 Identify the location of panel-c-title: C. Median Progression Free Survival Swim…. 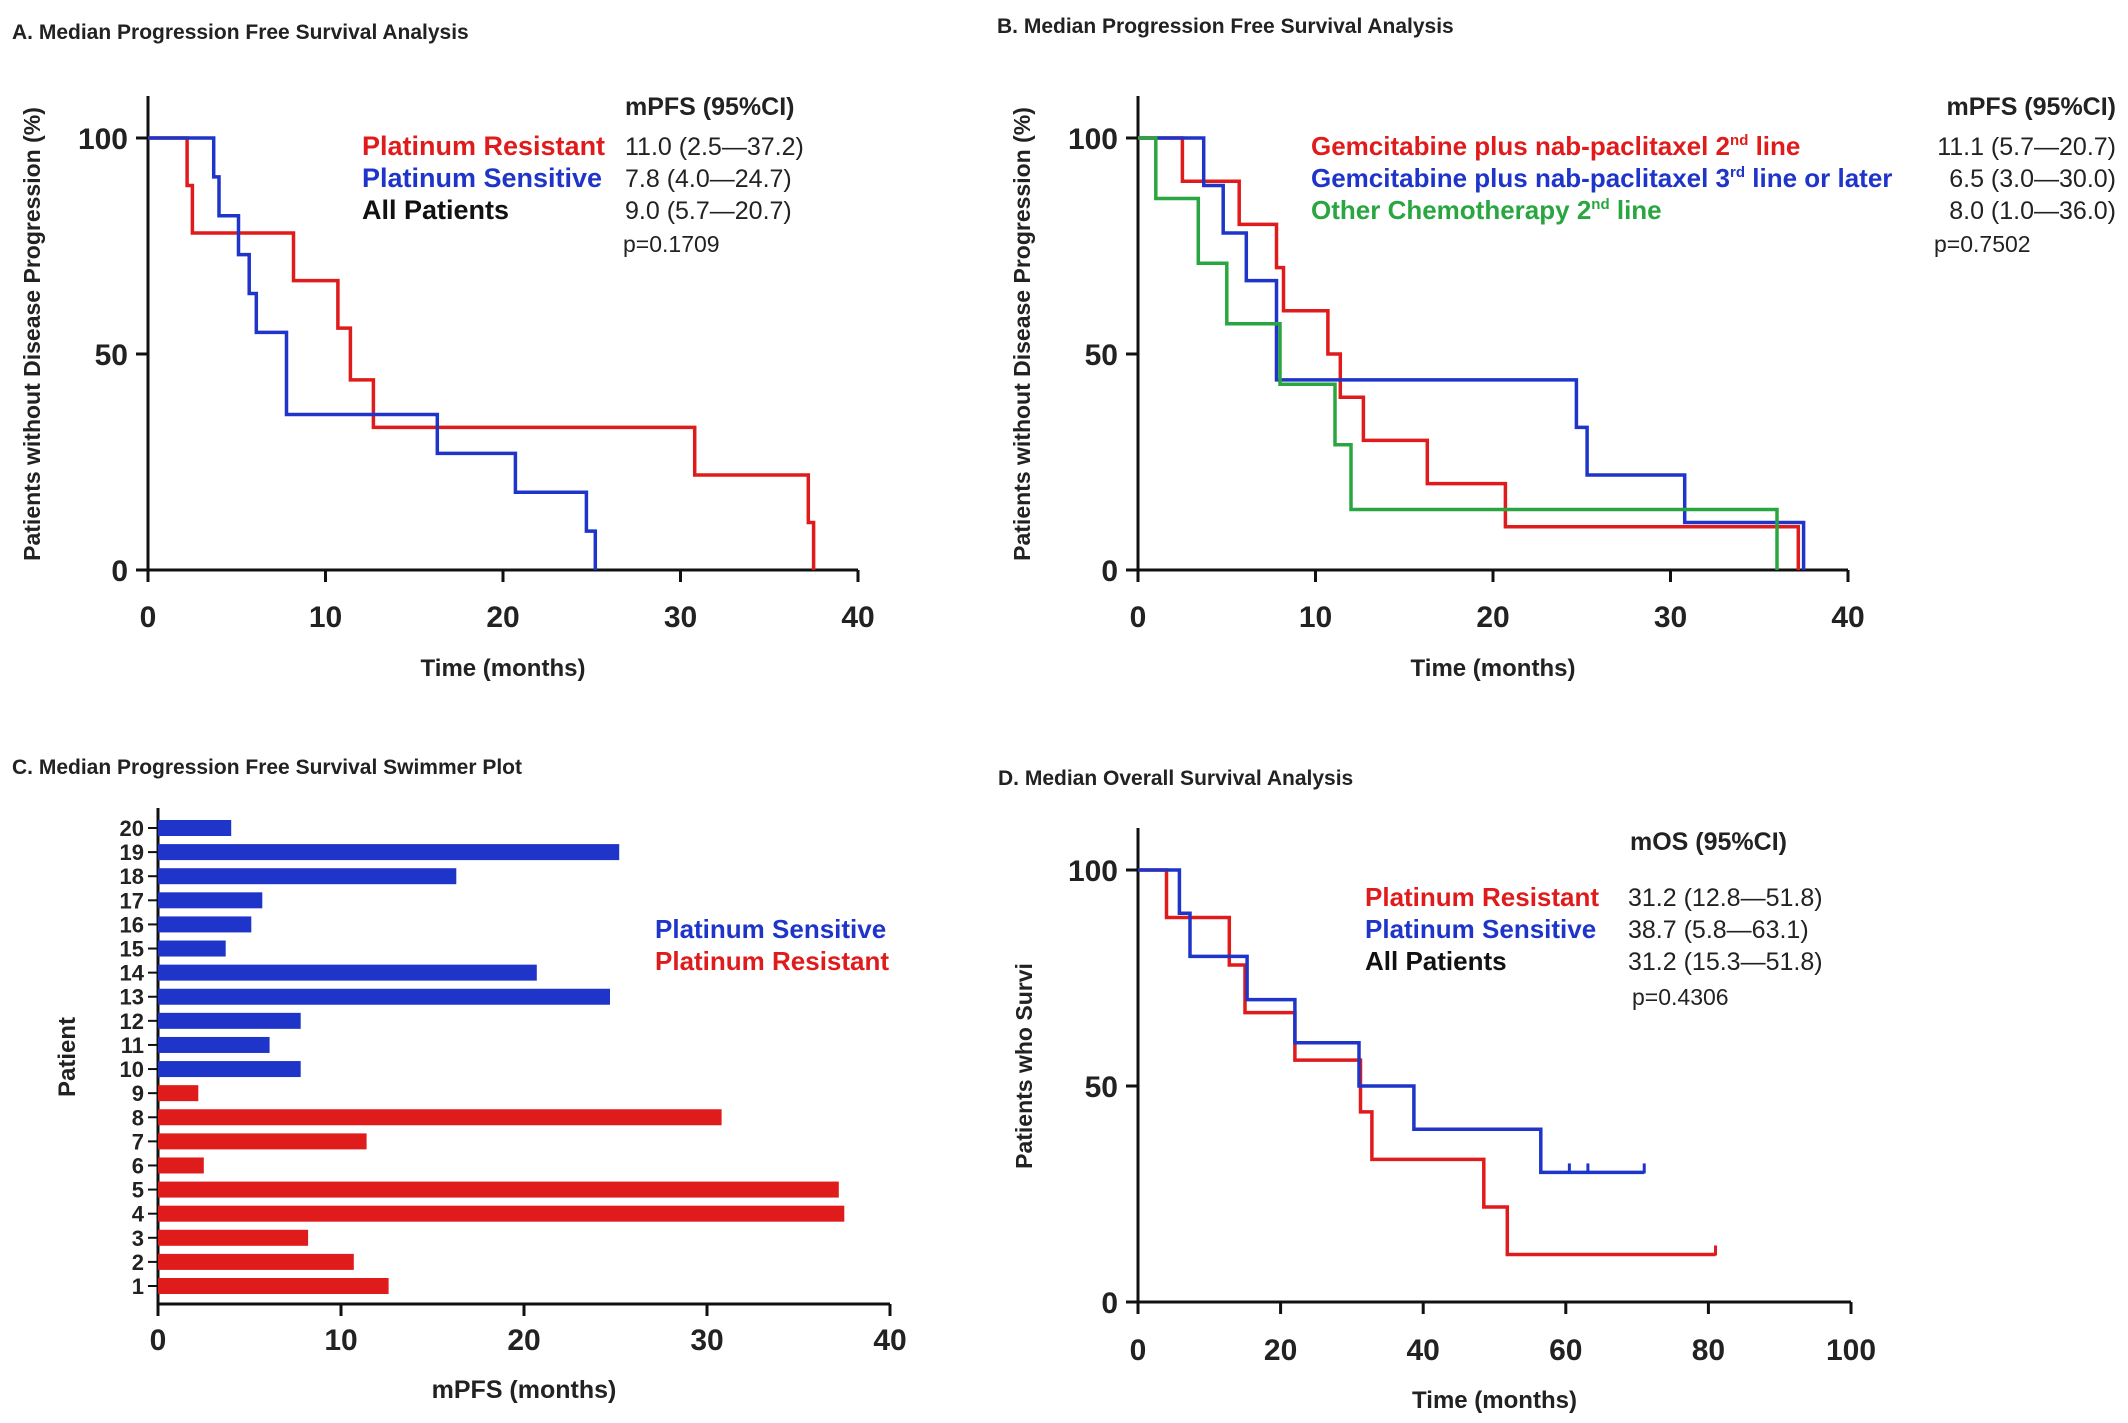
(267, 767).